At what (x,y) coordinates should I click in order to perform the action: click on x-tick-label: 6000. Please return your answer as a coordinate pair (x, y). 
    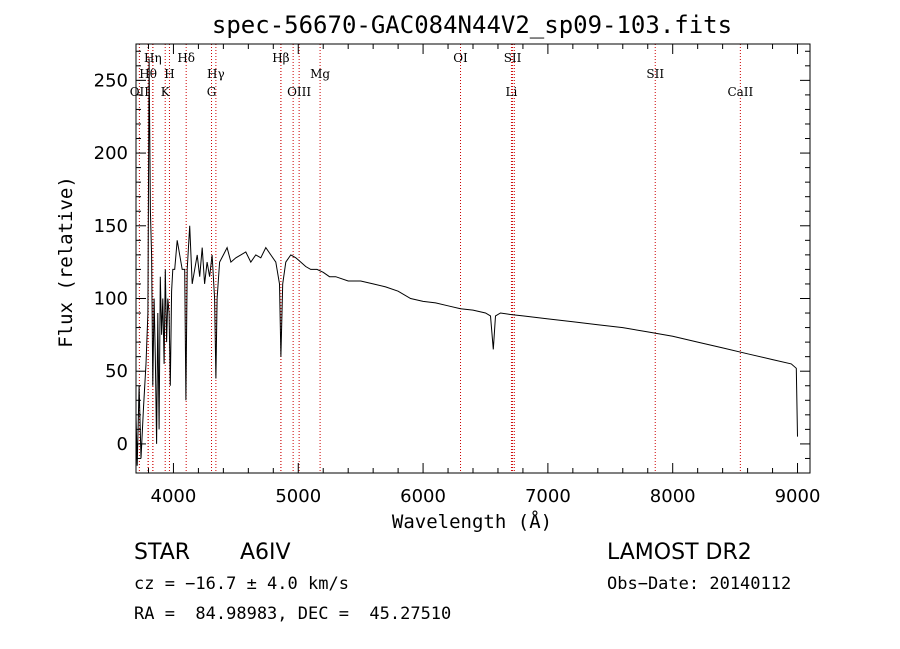
    Looking at the image, I should click on (423, 496).